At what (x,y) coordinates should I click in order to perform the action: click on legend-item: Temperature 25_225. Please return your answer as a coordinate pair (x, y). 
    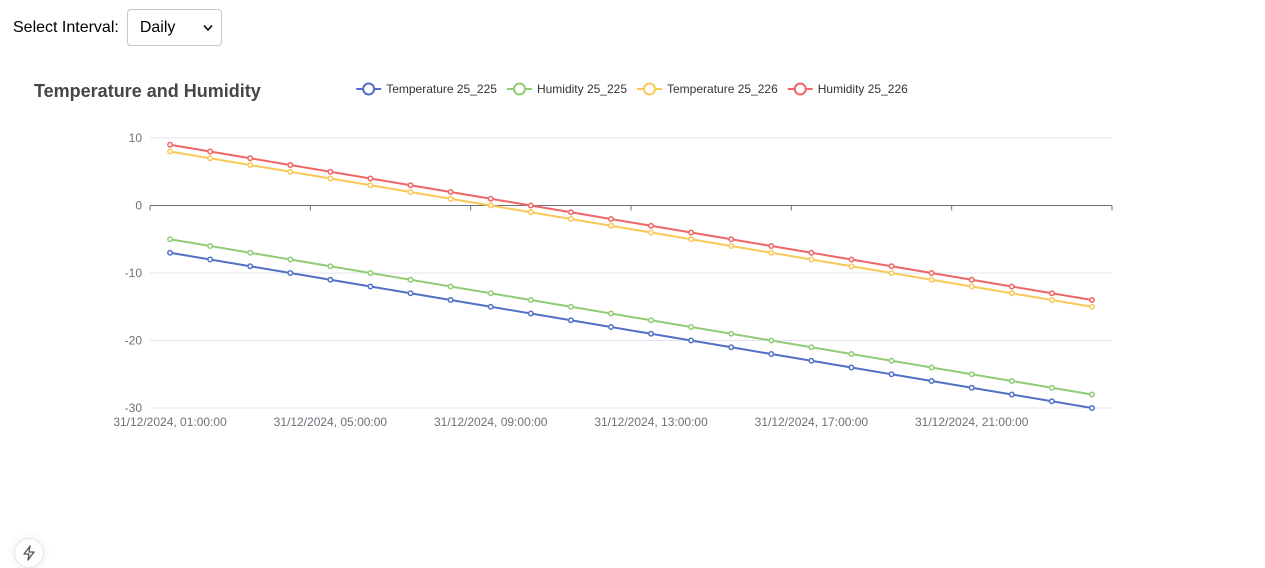
    Looking at the image, I should click on (426, 89).